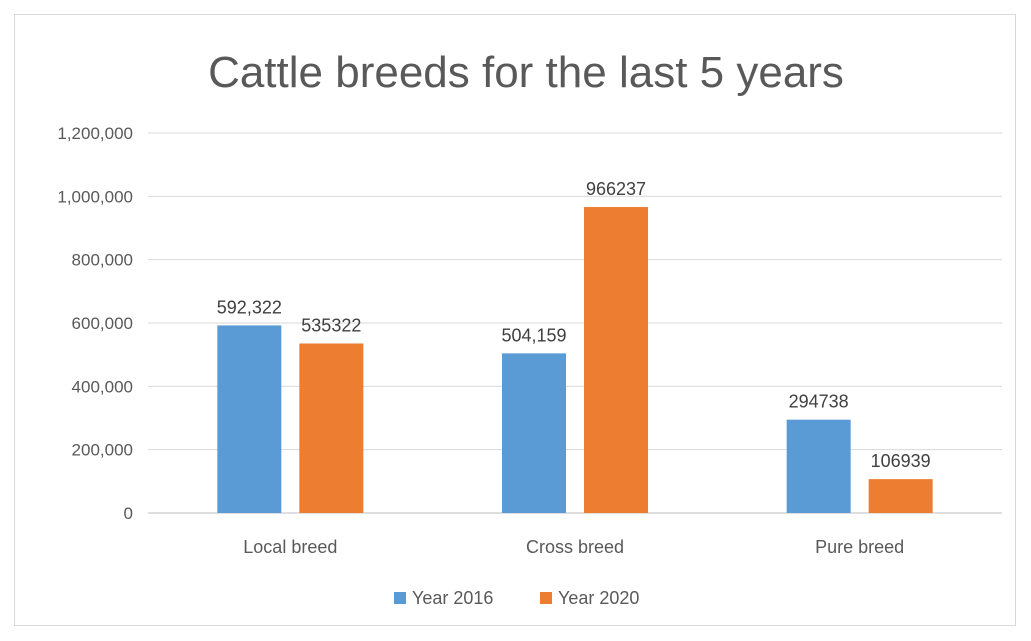 The width and height of the screenshot is (1031, 641). I want to click on data-label: 294738, so click(819, 402).